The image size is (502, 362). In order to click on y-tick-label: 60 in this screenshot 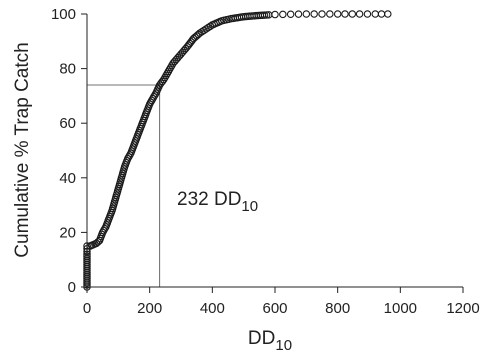, I will do `click(67, 123)`.